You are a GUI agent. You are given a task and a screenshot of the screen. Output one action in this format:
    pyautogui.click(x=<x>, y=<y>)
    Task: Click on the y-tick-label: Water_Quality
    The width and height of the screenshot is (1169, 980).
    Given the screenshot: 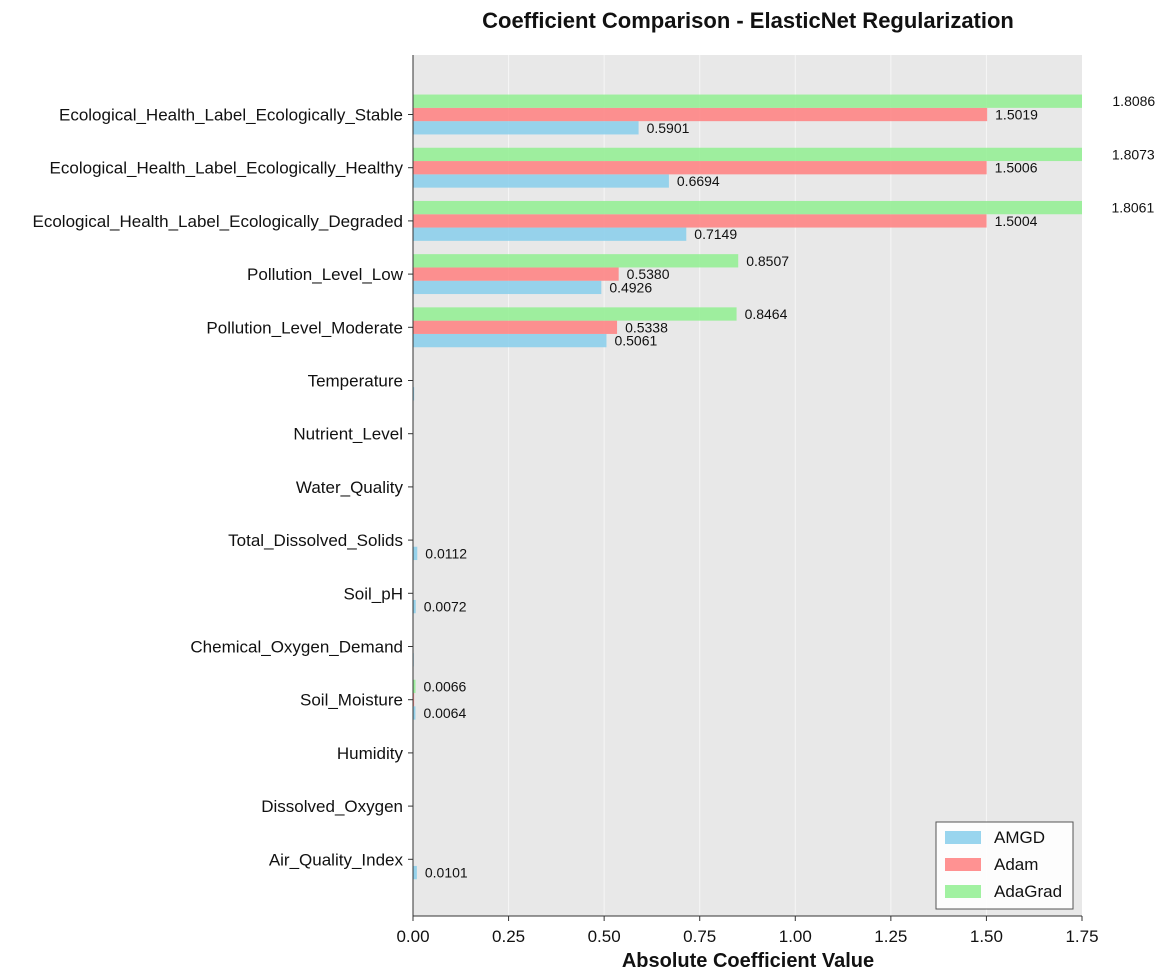 What is the action you would take?
    pyautogui.click(x=350, y=487)
    